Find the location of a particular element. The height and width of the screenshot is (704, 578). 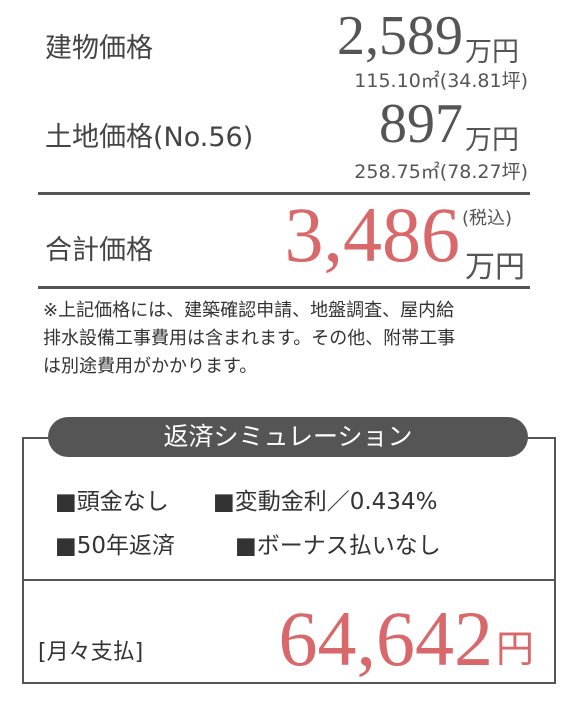

note-line: ※上記価格には、建築確認申請、地盤調査、屋内給 is located at coordinates (249, 310).